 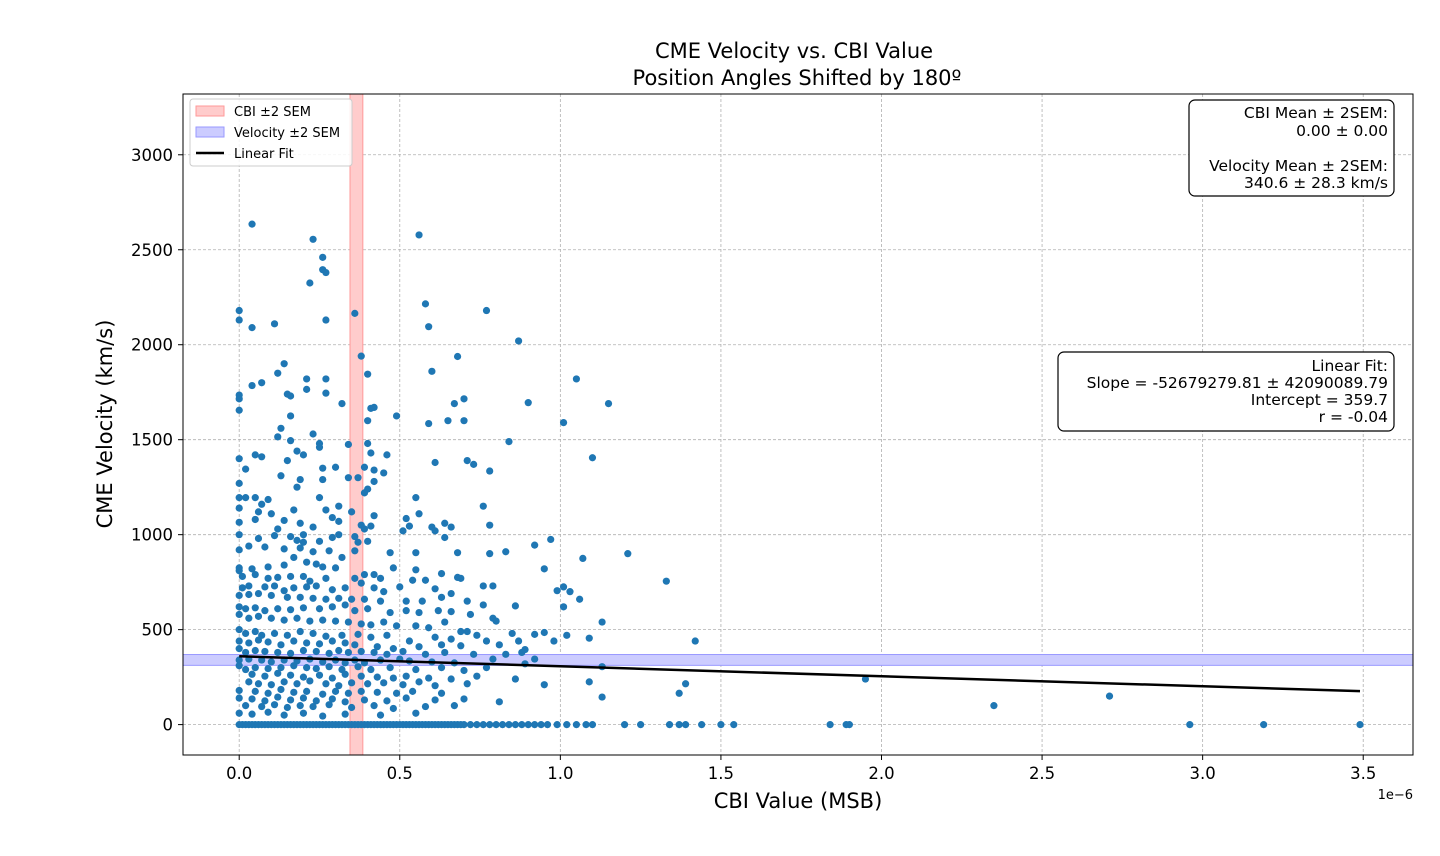 What do you see at coordinates (1319, 400) in the screenshot?
I see `fit-annotation-line-3: Intercept = 359.7` at bounding box center [1319, 400].